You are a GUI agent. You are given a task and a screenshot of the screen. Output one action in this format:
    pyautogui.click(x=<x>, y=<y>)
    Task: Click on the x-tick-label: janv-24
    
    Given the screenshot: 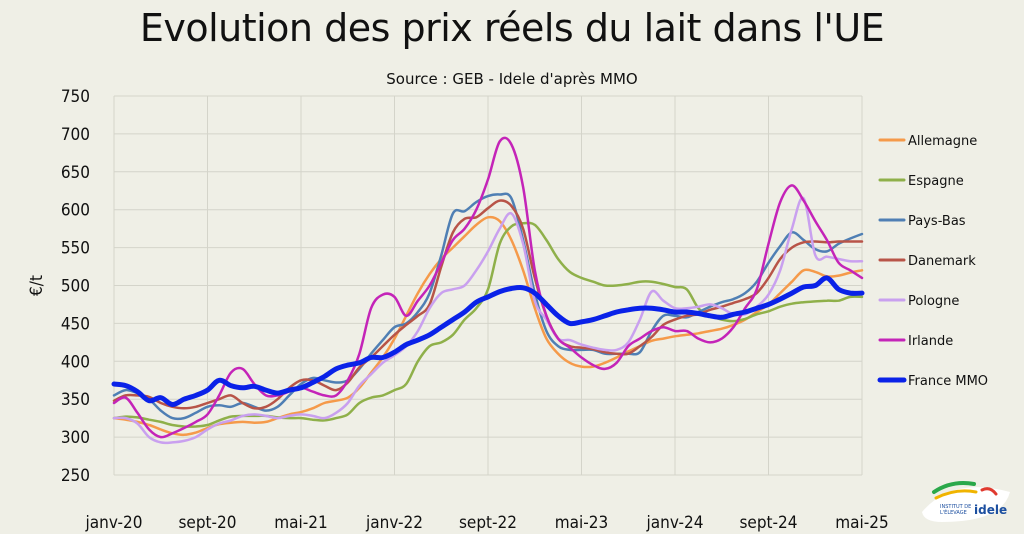 What is the action you would take?
    pyautogui.click(x=675, y=523)
    